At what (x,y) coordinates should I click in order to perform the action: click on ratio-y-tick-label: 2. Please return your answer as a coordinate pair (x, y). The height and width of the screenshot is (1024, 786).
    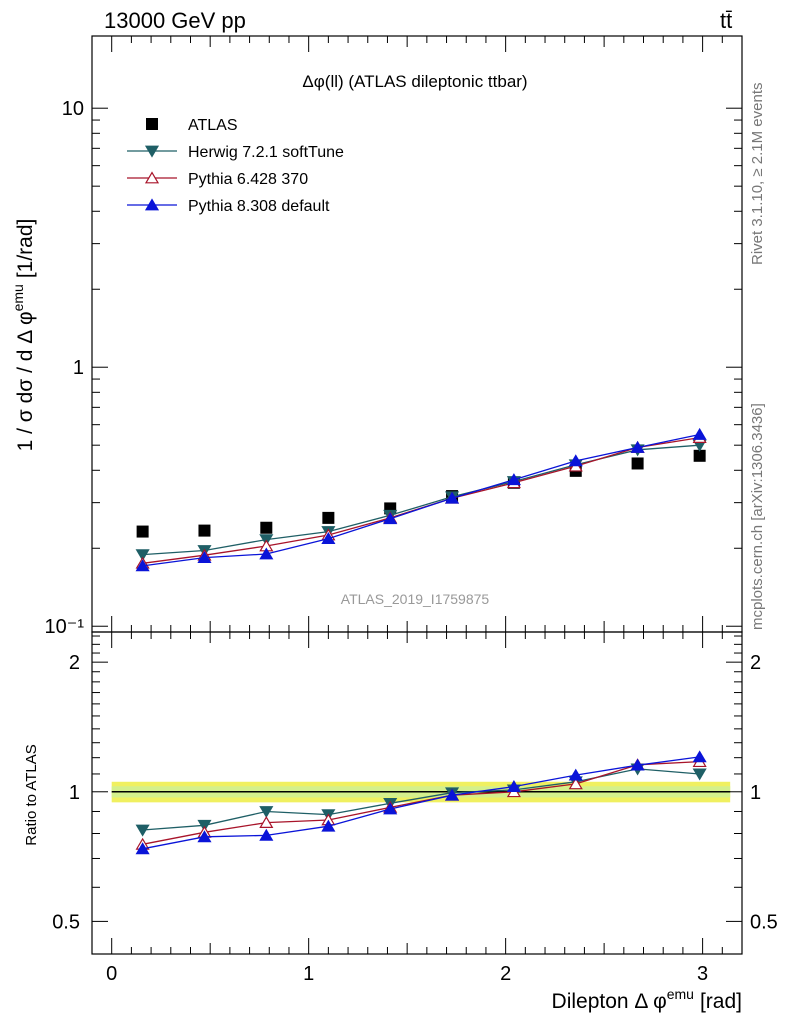
    Looking at the image, I should click on (74, 663).